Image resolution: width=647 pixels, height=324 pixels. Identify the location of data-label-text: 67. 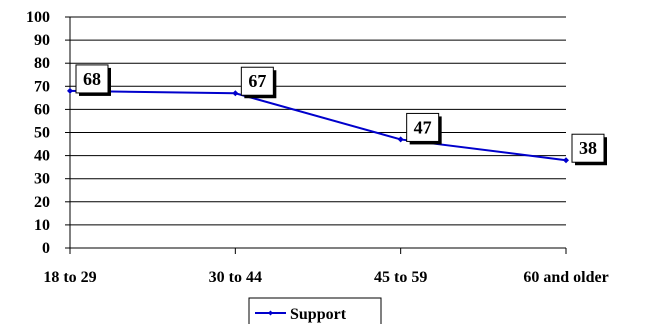
(257, 81).